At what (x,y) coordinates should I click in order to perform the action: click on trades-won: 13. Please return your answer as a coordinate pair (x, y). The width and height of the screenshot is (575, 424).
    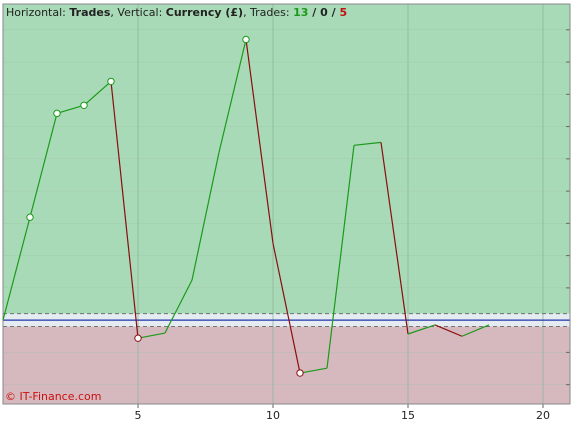
    Looking at the image, I should click on (300, 12).